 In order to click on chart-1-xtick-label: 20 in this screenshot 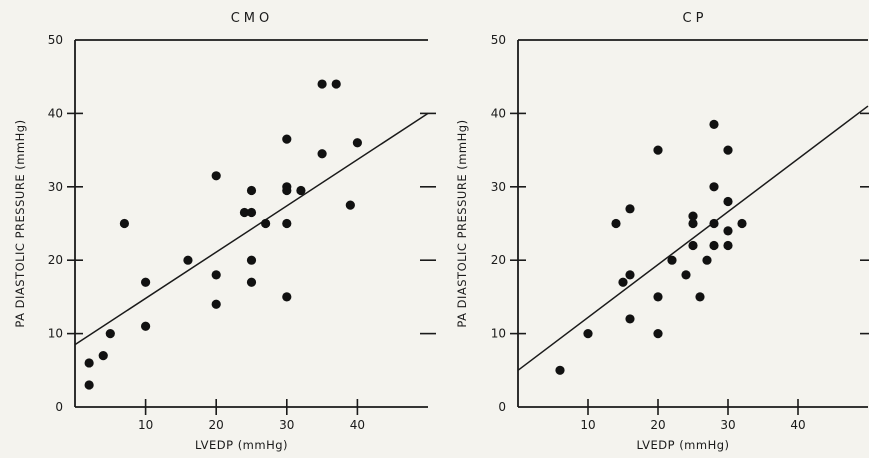, I will do `click(216, 425)`.